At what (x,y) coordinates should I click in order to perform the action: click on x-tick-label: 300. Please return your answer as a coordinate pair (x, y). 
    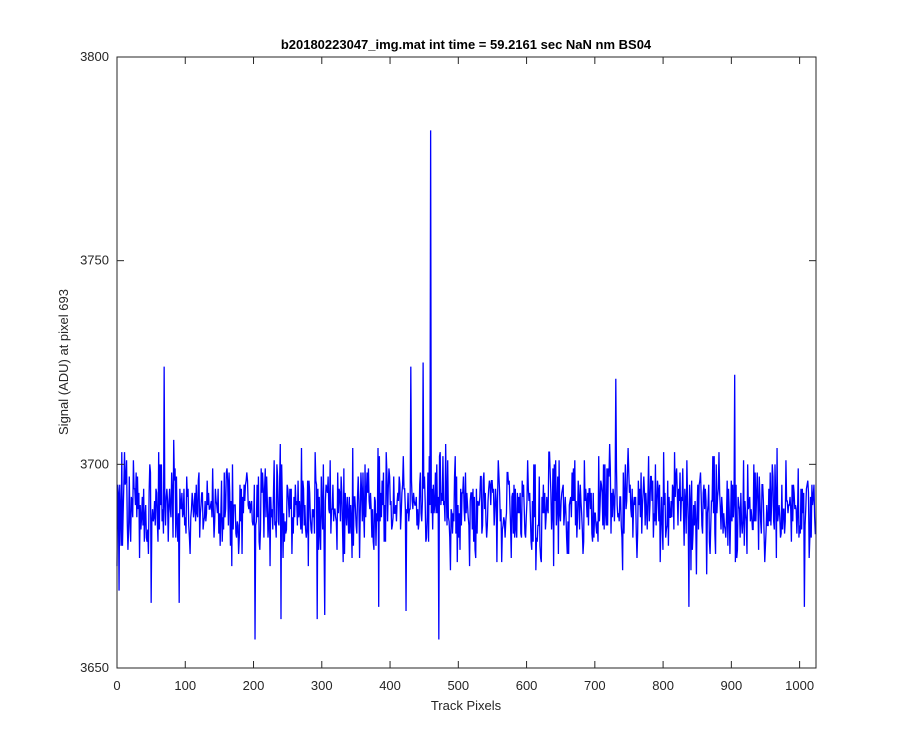
    Looking at the image, I should click on (322, 685).